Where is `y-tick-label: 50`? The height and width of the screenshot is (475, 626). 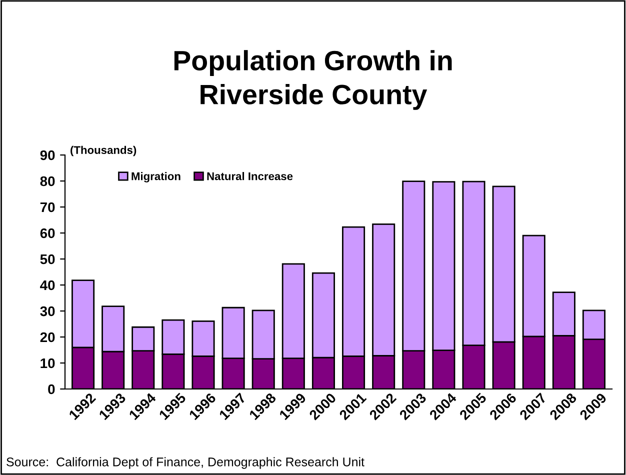
y-tick-label: 50 is located at coordinates (47, 259).